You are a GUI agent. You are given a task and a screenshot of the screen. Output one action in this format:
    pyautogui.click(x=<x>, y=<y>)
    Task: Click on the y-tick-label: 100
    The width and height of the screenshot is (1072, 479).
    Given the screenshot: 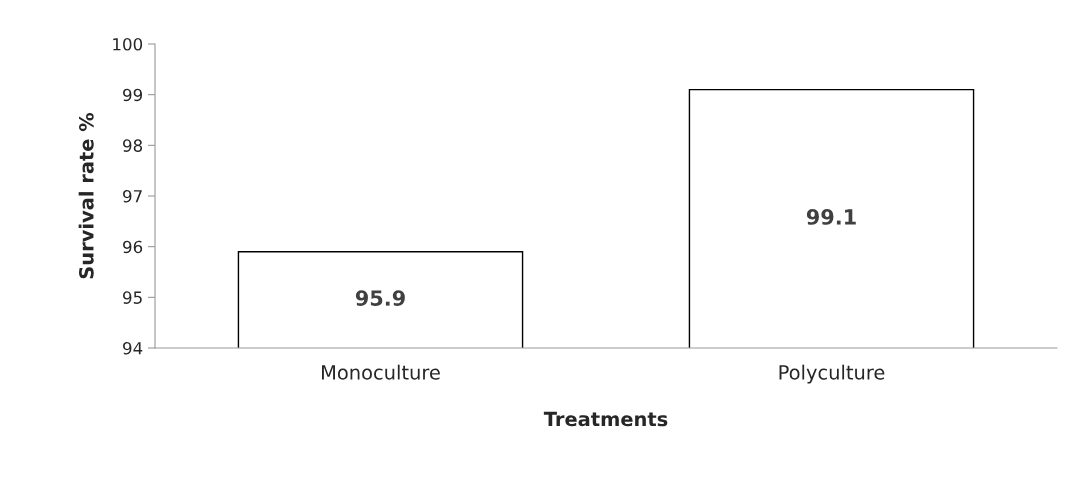 What is the action you would take?
    pyautogui.click(x=128, y=44)
    